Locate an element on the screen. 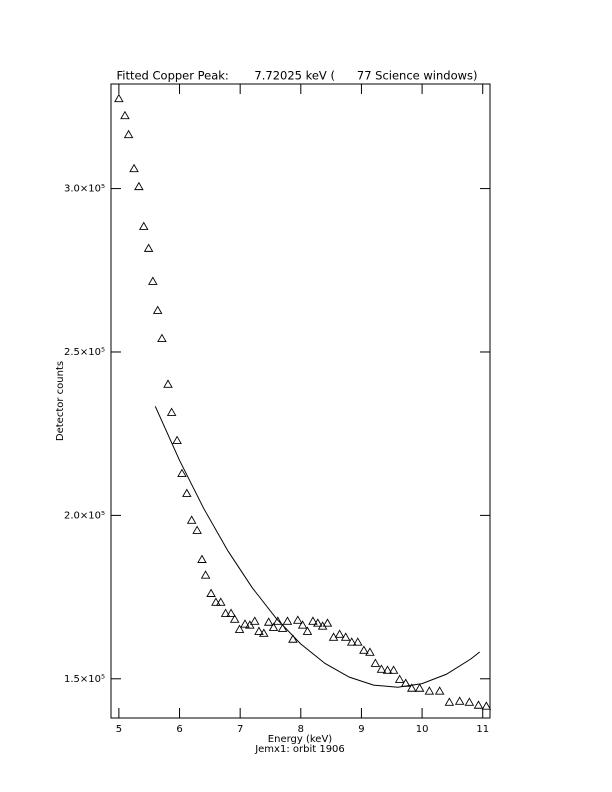 The height and width of the screenshot is (792, 612). x-axis-label: Energy (keV) is located at coordinates (300, 739).